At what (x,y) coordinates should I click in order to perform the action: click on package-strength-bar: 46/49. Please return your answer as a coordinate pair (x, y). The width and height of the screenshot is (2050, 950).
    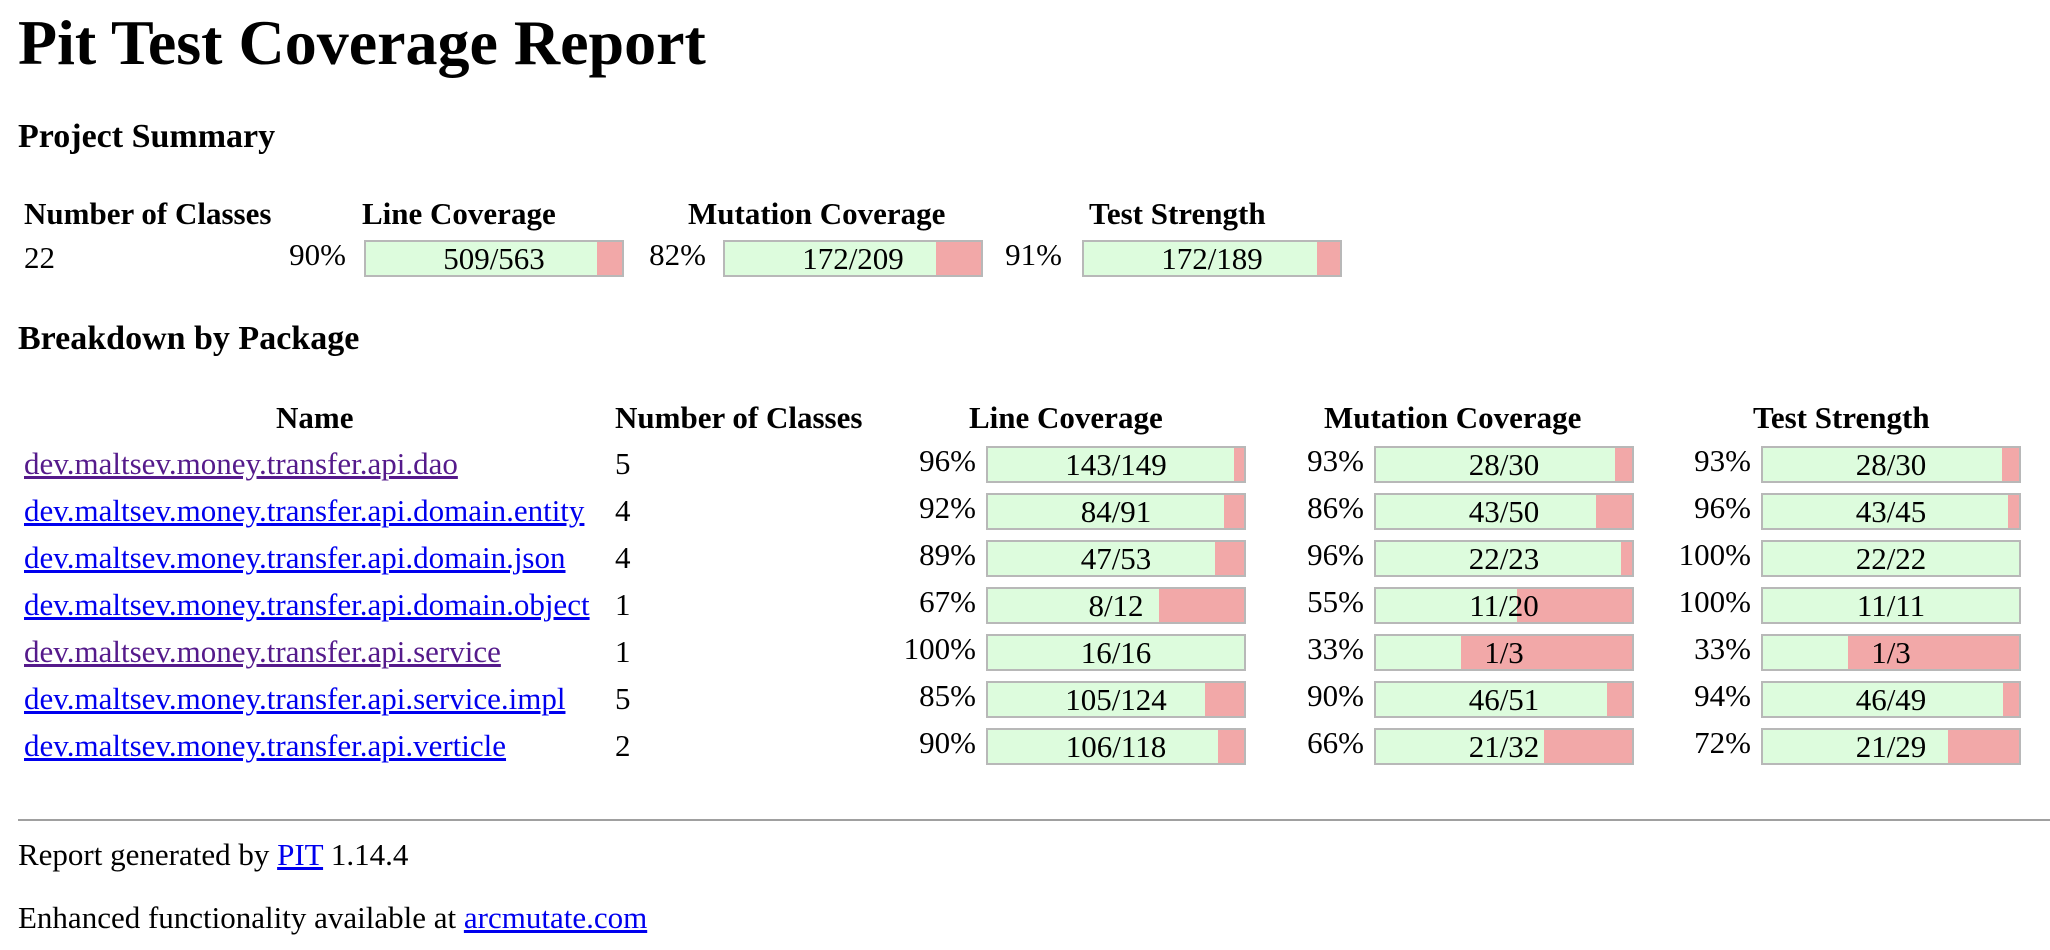
    Looking at the image, I should click on (1891, 699).